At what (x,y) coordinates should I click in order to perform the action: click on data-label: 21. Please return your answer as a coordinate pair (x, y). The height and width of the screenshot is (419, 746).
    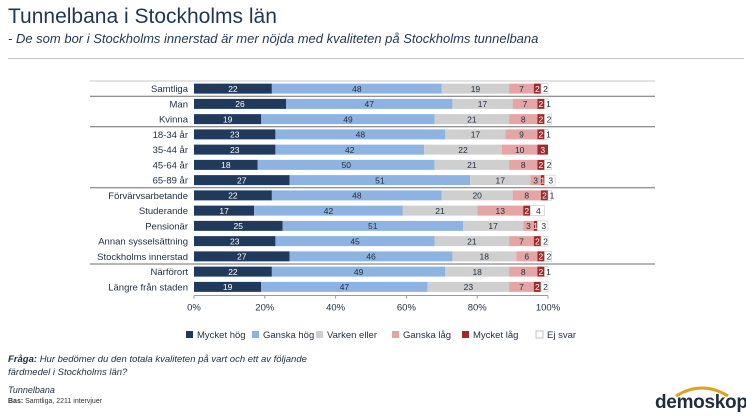
    Looking at the image, I should click on (472, 165).